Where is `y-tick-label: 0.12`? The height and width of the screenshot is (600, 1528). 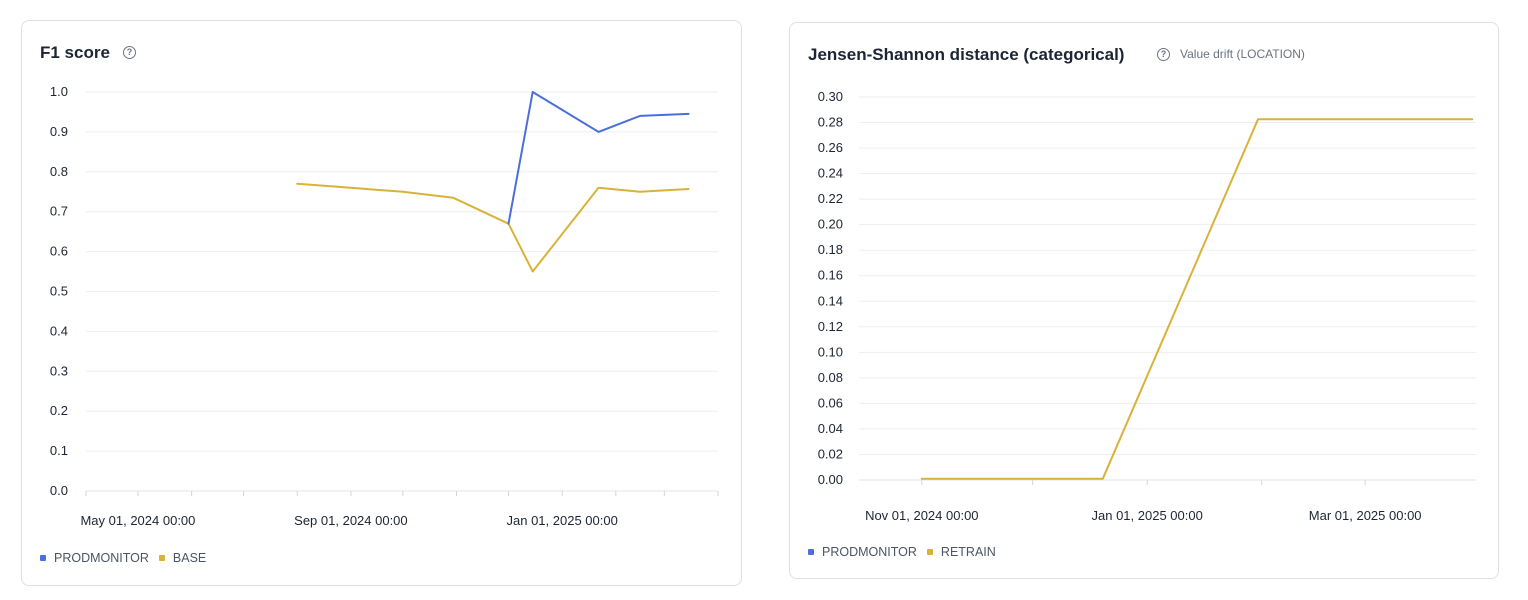
y-tick-label: 0.12 is located at coordinates (830, 326).